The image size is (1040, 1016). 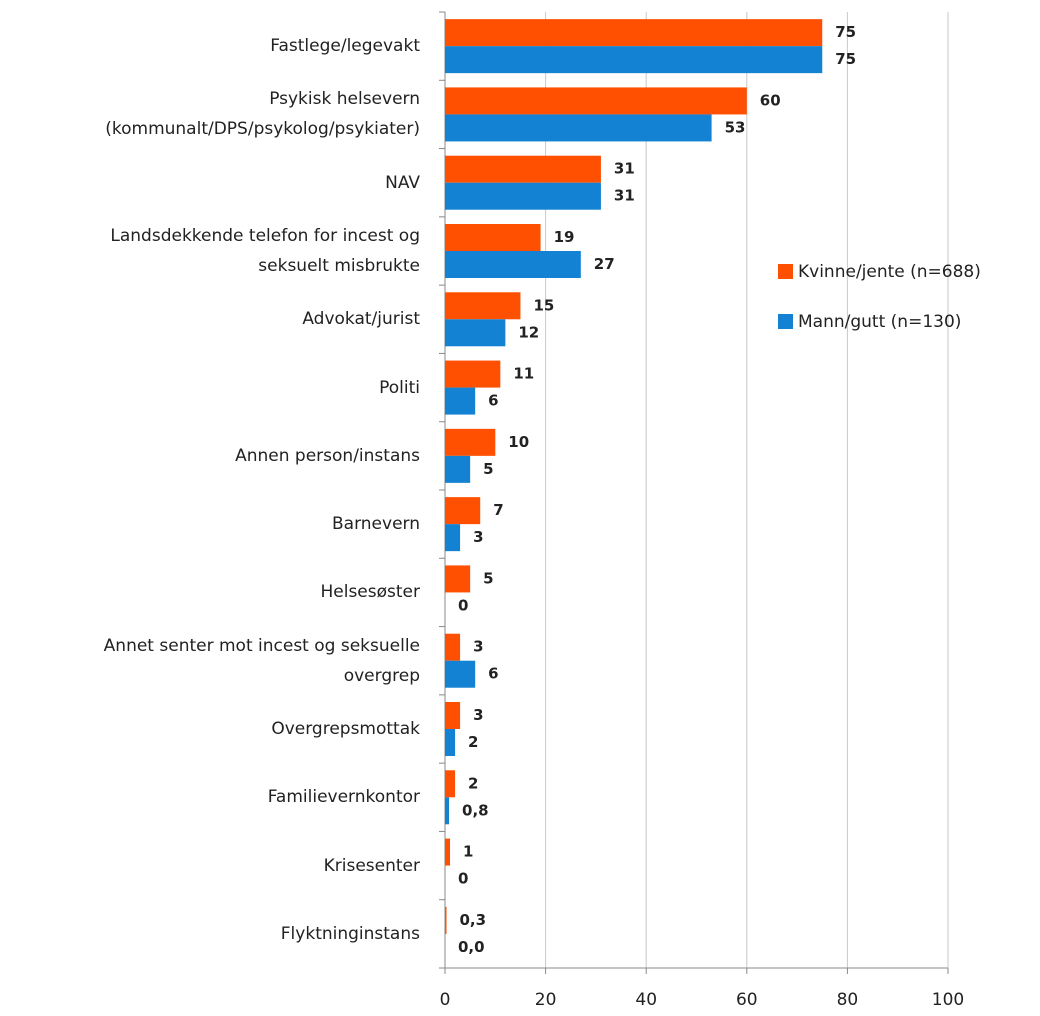 I want to click on x-tick-label: 60, so click(x=747, y=1000).